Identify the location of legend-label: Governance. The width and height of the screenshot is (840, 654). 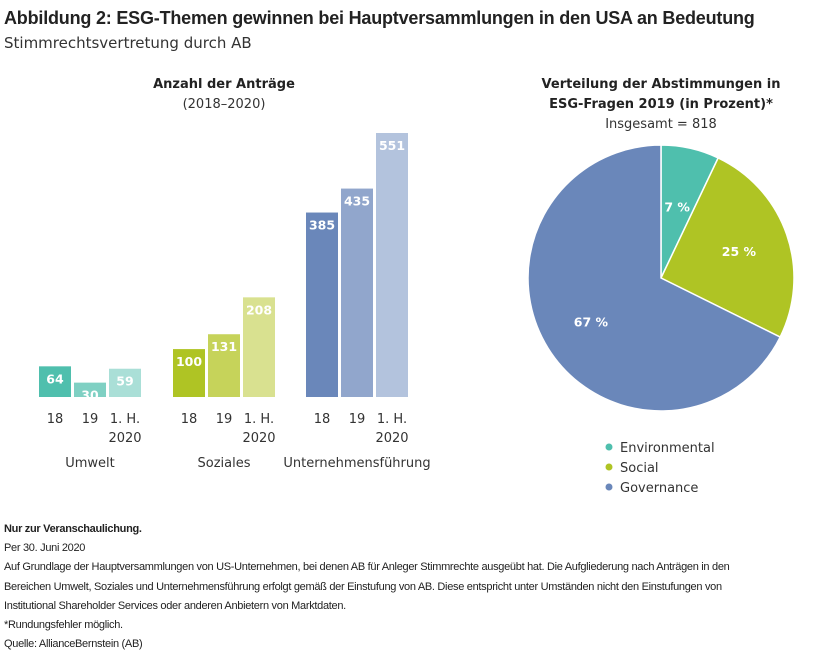
(659, 488).